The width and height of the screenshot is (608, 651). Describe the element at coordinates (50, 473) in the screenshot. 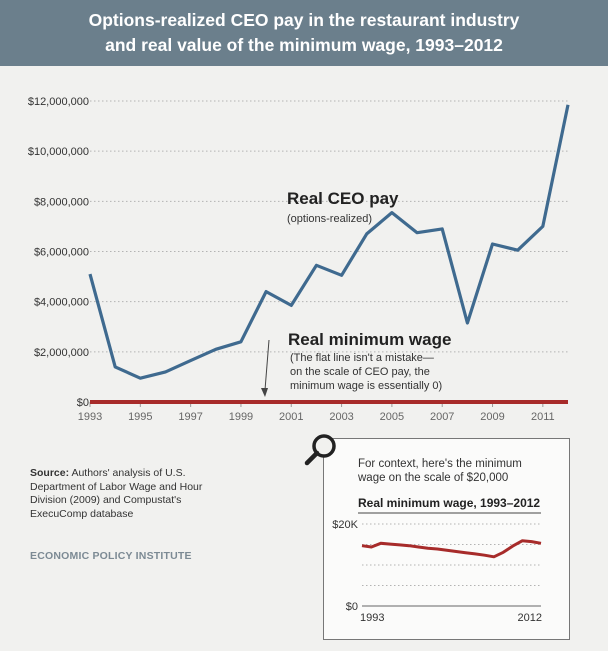

I see `source-label: Source:` at that location.